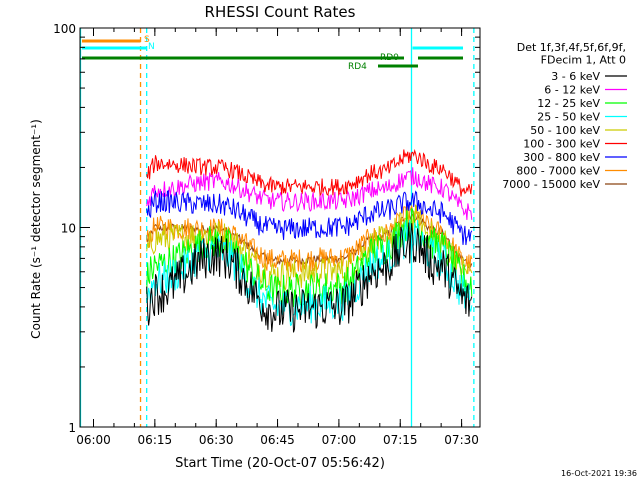 The image size is (640, 480). Describe the element at coordinates (575, 76) in the screenshot. I see `legend-label-0: 3 - 6 keV` at that location.